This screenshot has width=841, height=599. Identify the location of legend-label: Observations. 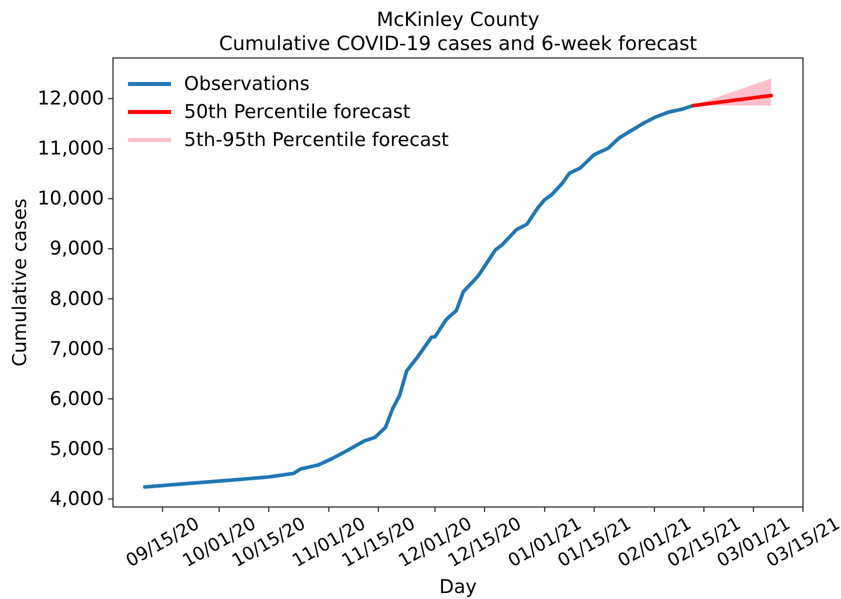
(247, 84).